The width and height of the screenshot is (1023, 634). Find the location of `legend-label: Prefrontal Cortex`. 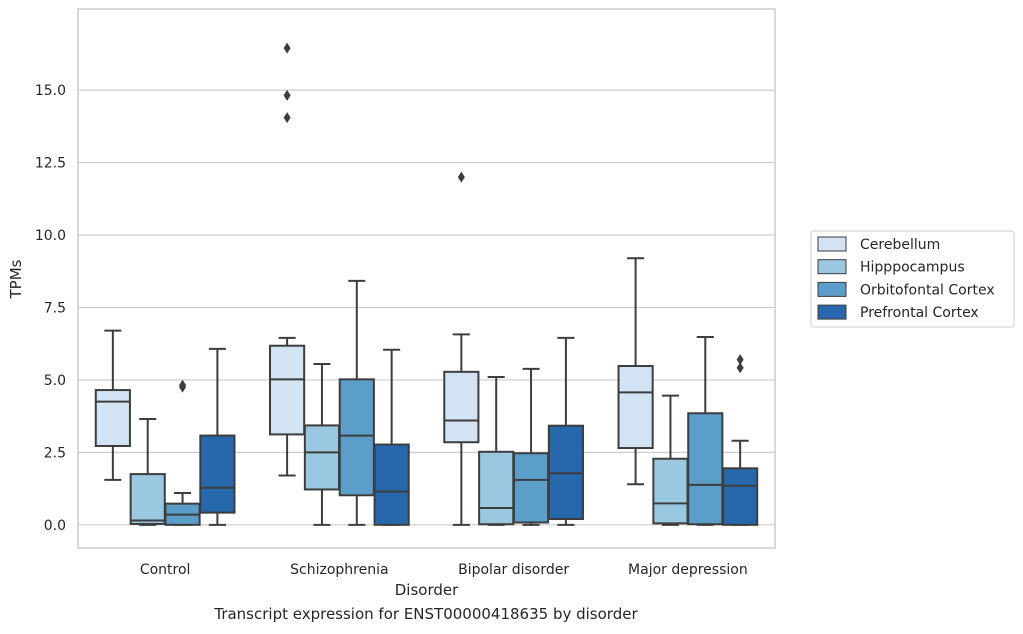

legend-label: Prefrontal Cortex is located at coordinates (919, 313).